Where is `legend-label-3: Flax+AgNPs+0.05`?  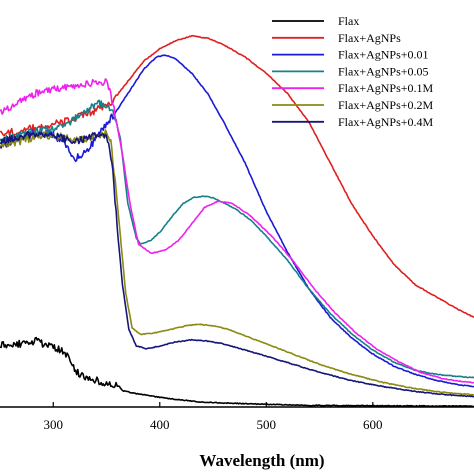 legend-label-3: Flax+AgNPs+0.05 is located at coordinates (383, 71).